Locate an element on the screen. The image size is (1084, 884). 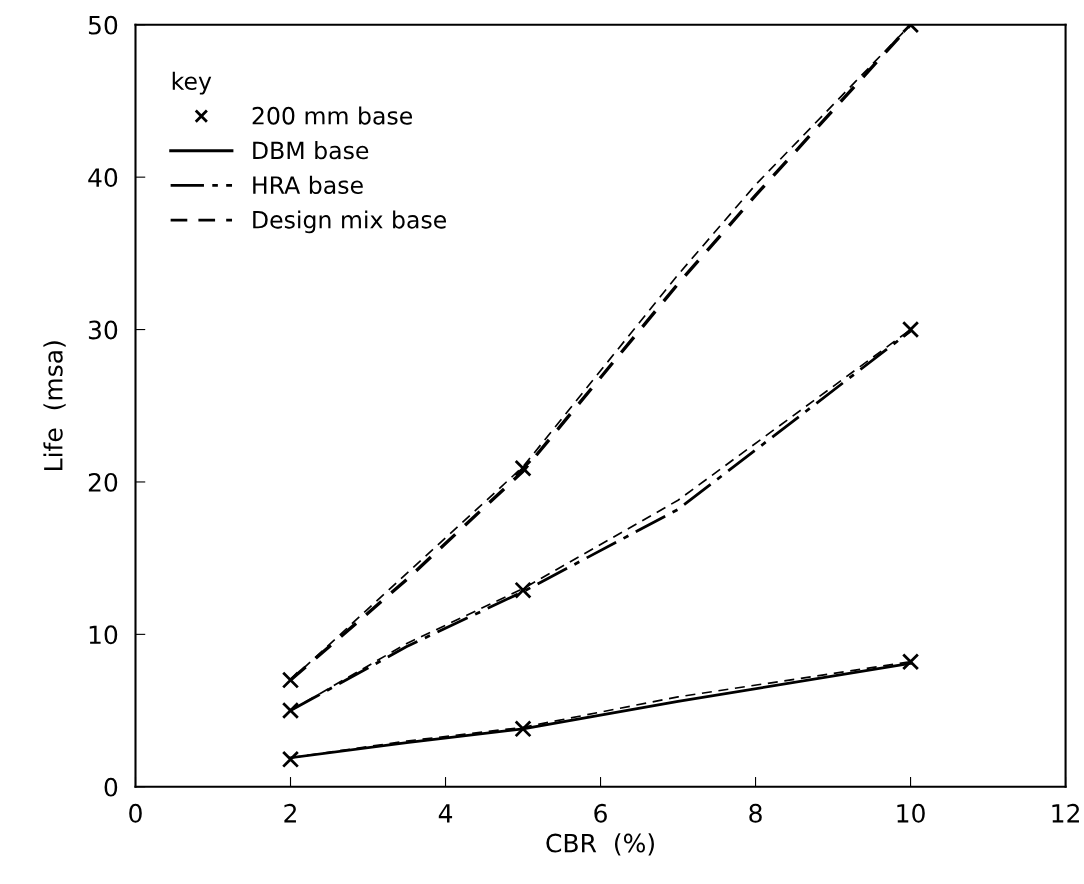
x-tick-label: 4 is located at coordinates (445, 813).